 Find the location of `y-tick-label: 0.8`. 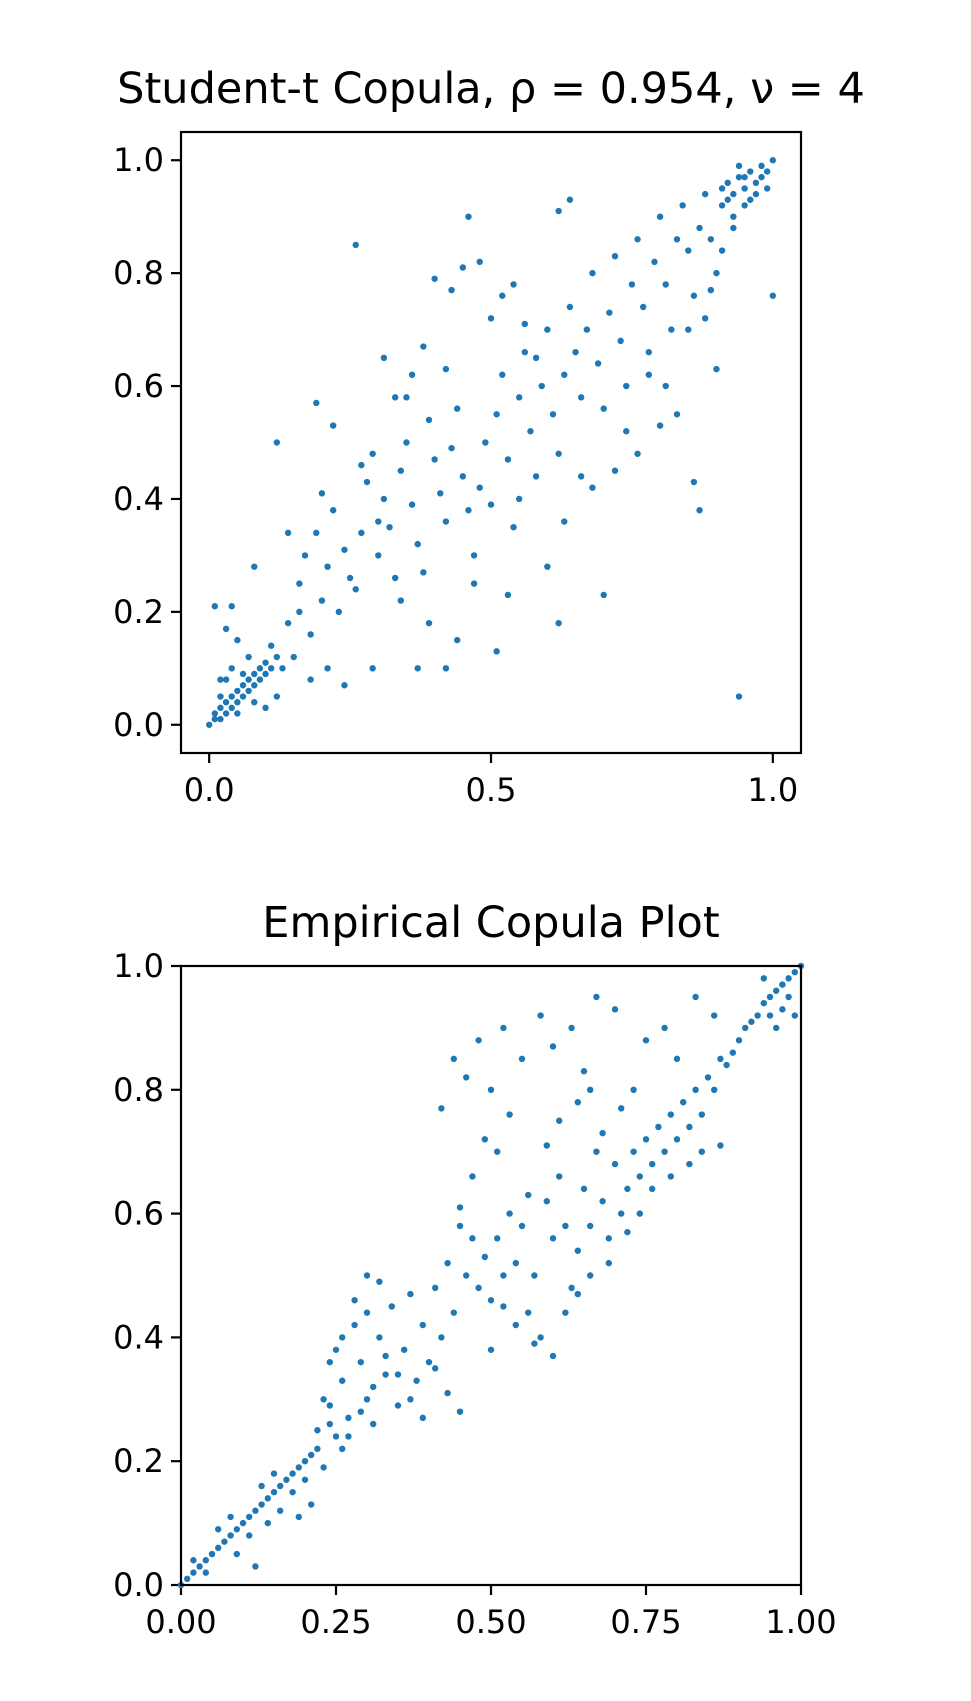

y-tick-label: 0.8 is located at coordinates (138, 273).